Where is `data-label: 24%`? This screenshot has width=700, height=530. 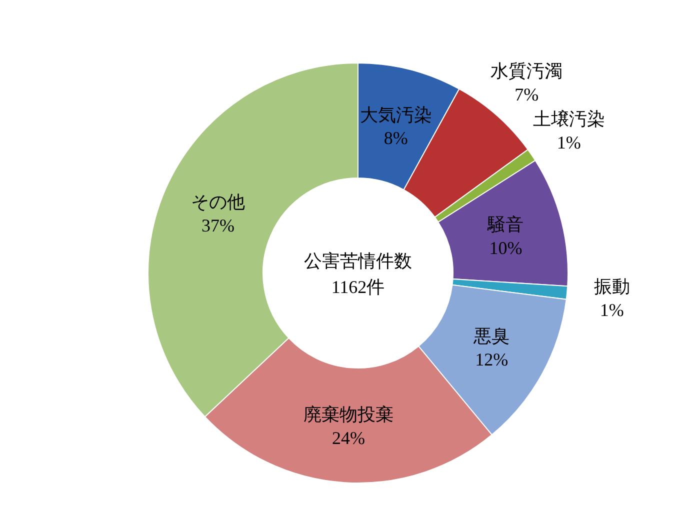 data-label: 24% is located at coordinates (348, 438).